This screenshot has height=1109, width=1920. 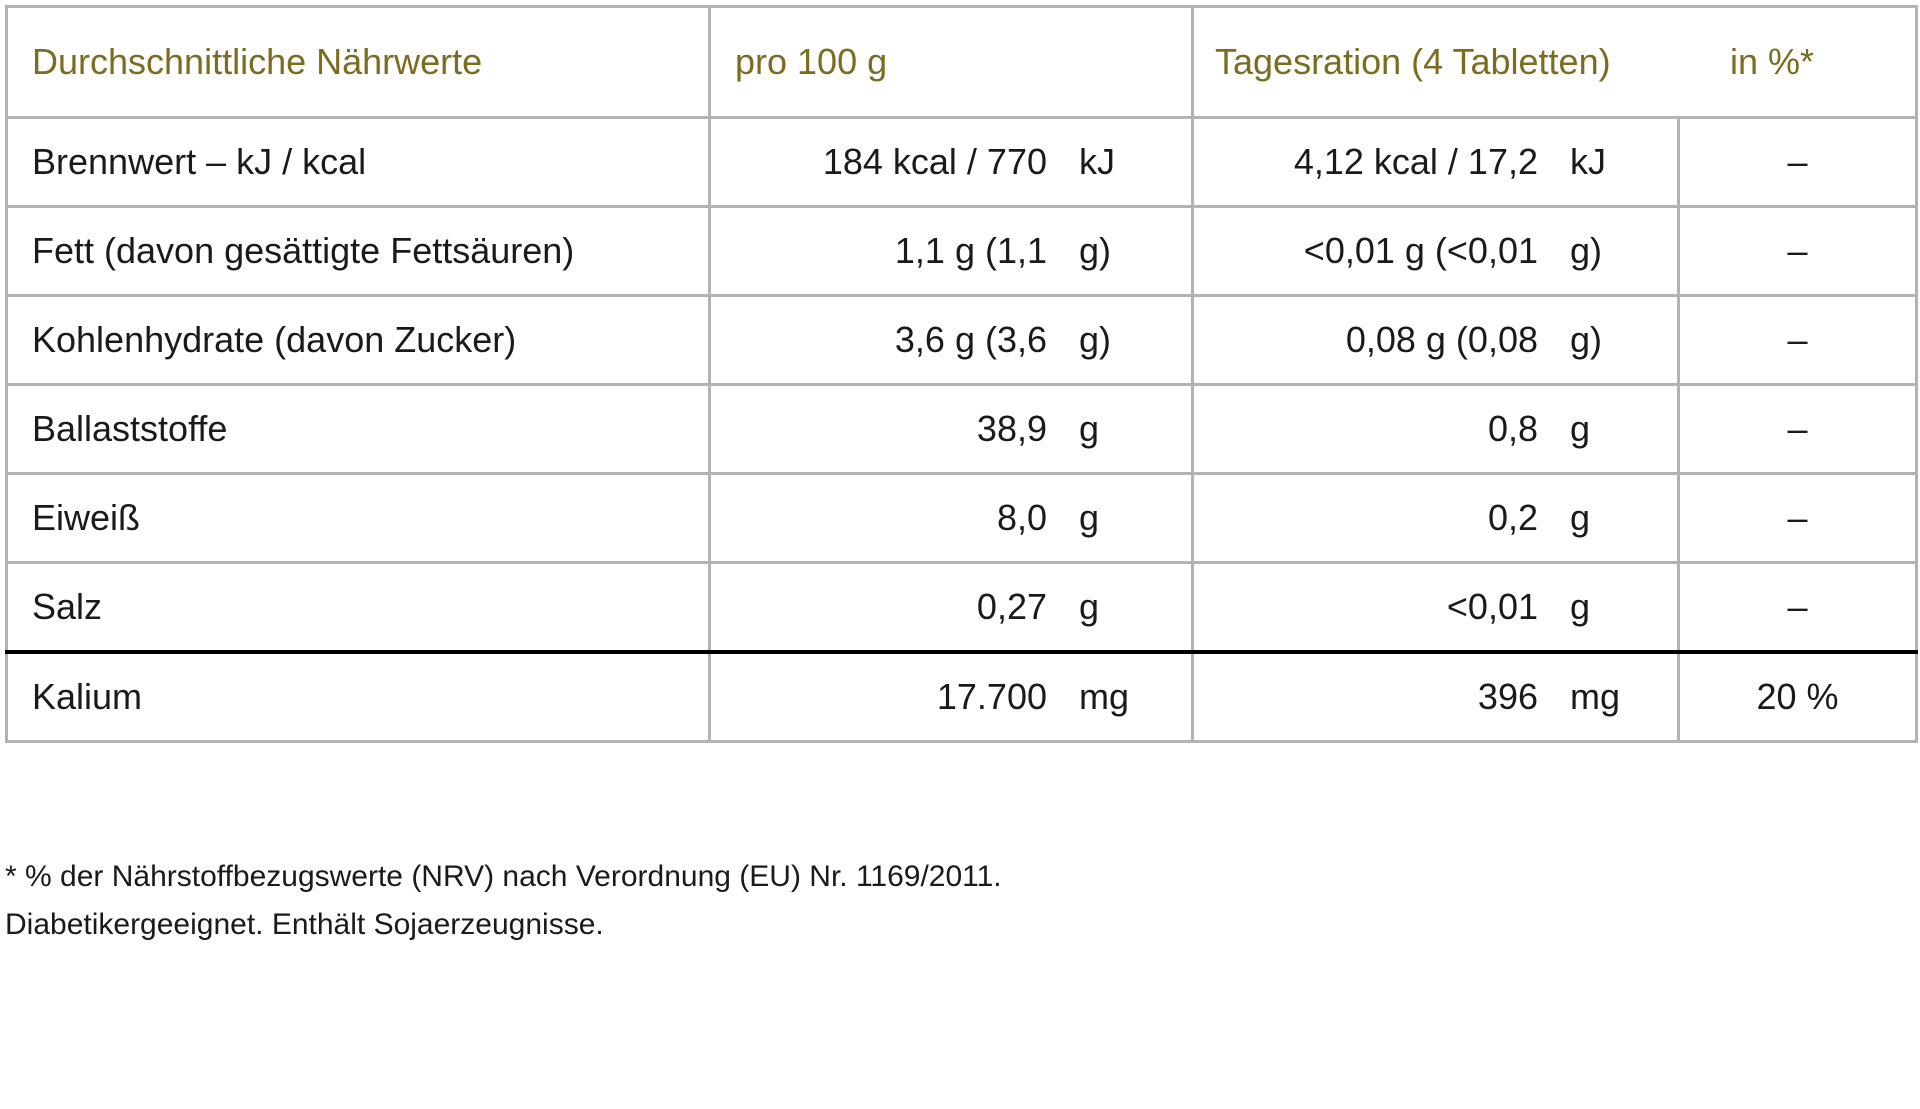 What do you see at coordinates (970, 250) in the screenshot?
I see `per100-value: 1,1 g (1,1` at bounding box center [970, 250].